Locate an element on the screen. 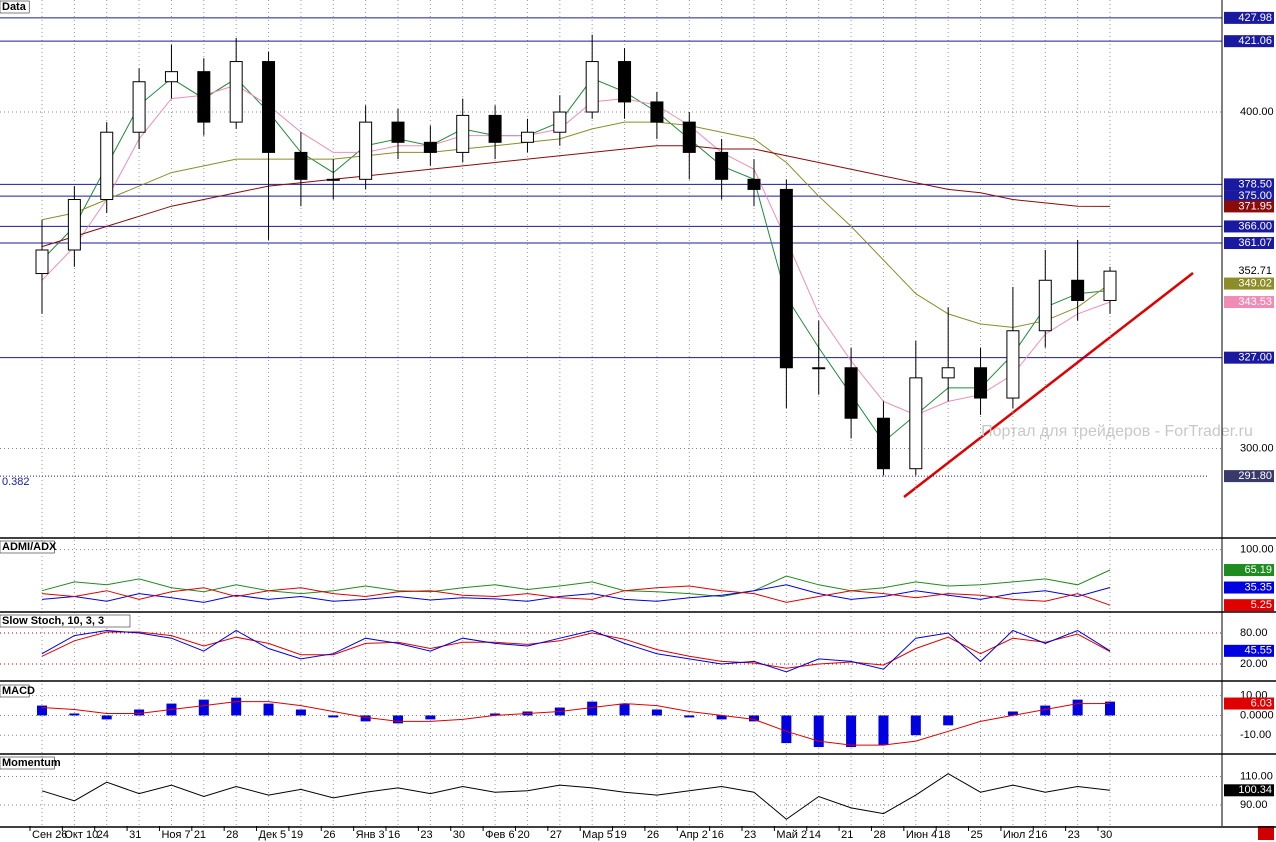 This screenshot has width=1276, height=842. x-tick-label: Дек 5 is located at coordinates (273, 835).